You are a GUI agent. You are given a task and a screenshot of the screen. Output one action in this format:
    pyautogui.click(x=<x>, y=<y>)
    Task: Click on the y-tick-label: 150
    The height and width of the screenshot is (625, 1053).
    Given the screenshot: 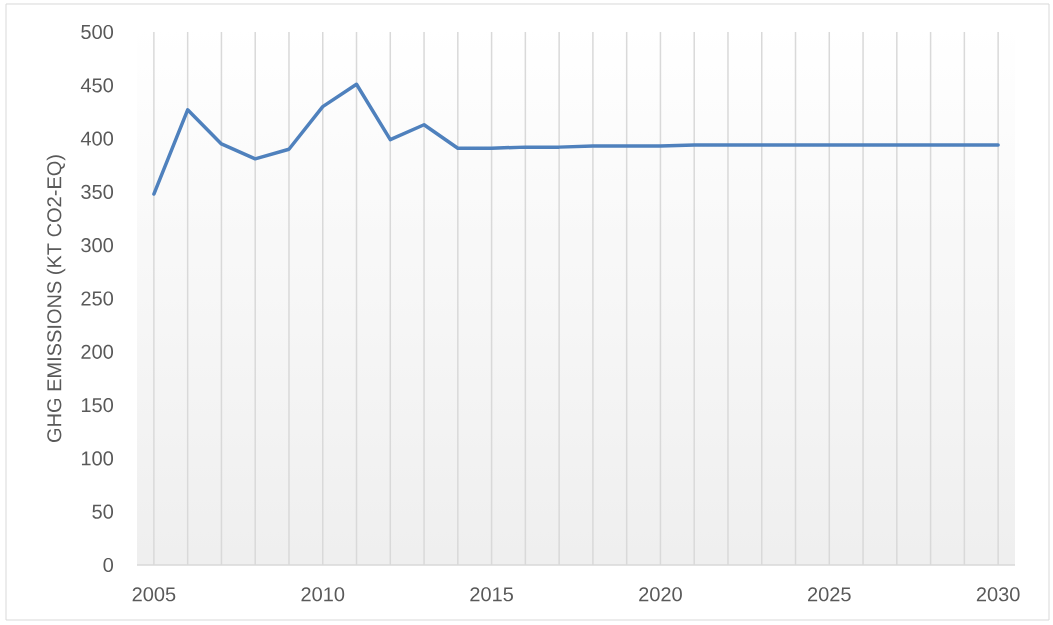 What is the action you would take?
    pyautogui.click(x=97, y=405)
    